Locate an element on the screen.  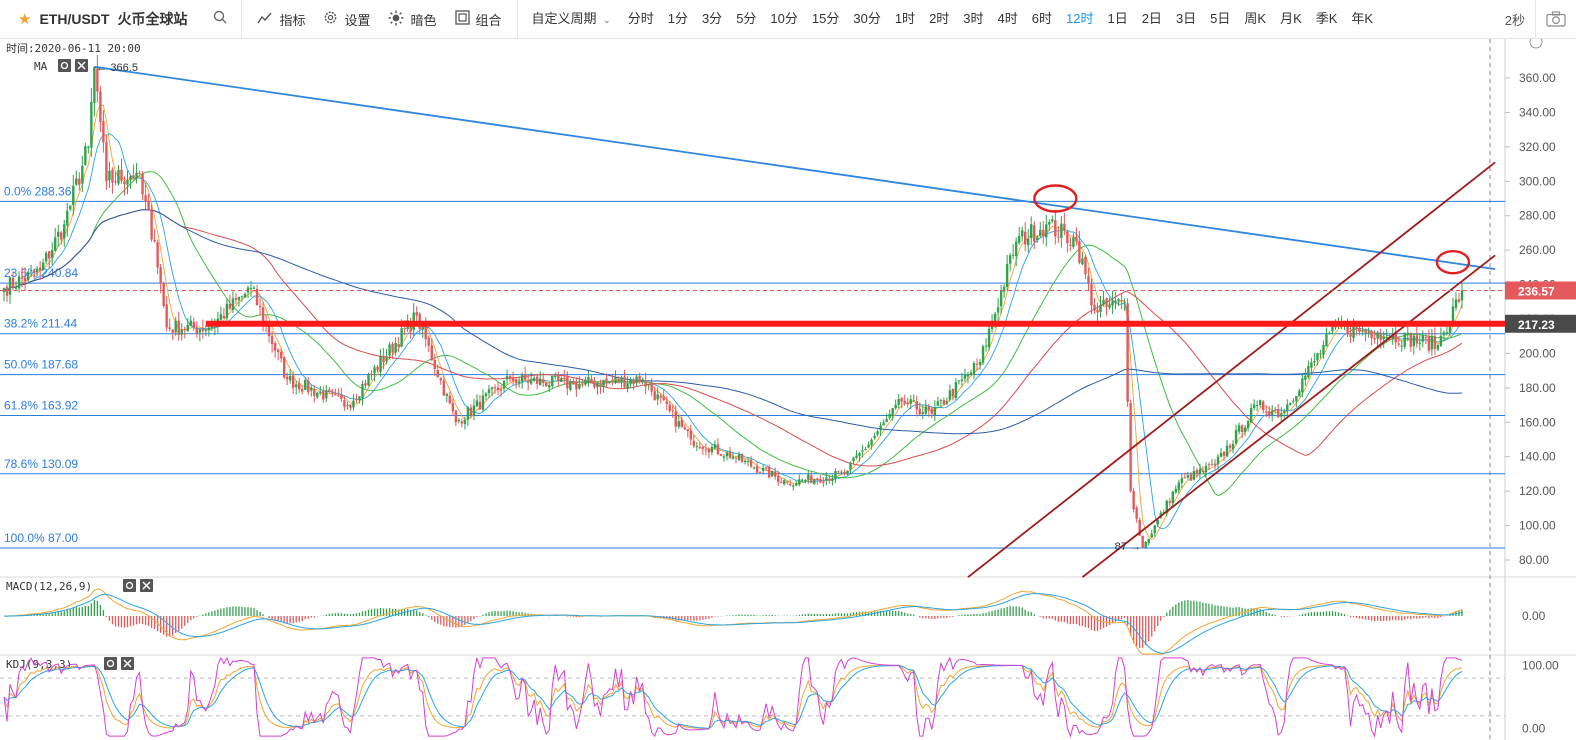
exchange-name: 火币全球站 is located at coordinates (152, 19).